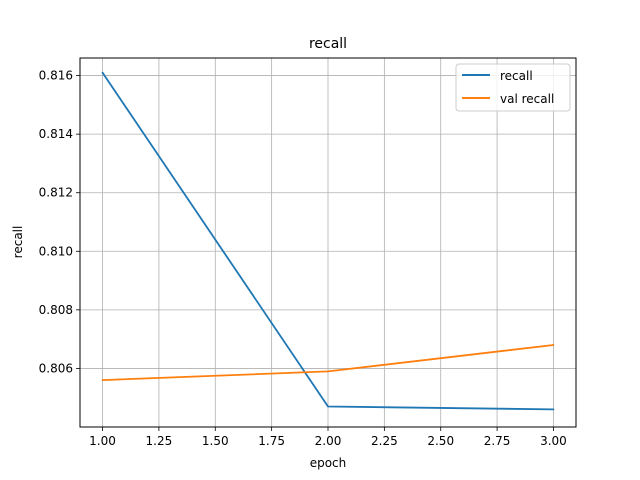 This screenshot has height=480, width=640. I want to click on x-tick-label: 2.25, so click(384, 441).